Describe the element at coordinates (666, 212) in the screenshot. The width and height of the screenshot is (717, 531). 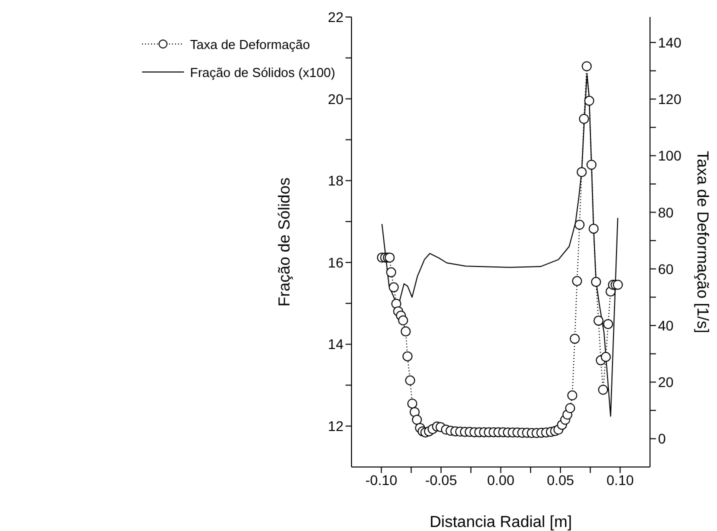
I see `y2-tick-label: 80` at that location.